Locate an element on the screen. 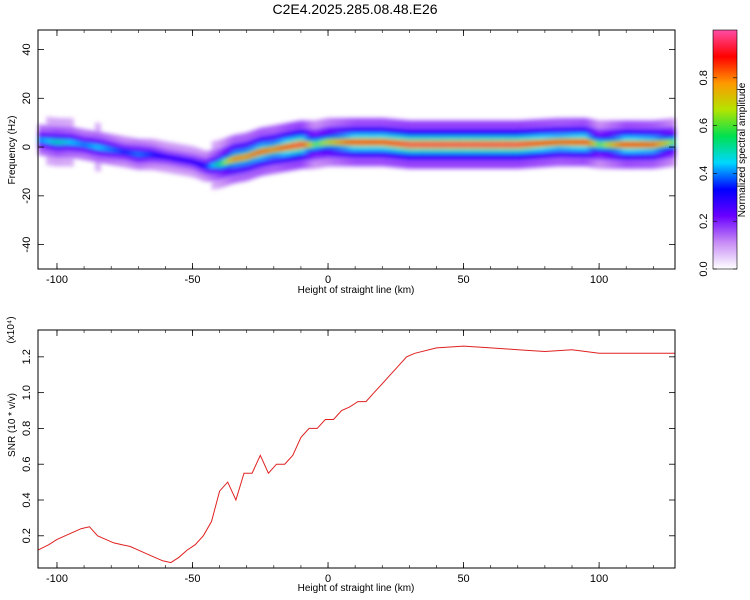 The height and width of the screenshot is (600, 750). spectrogram-heatmap is located at coordinates (357, 153).